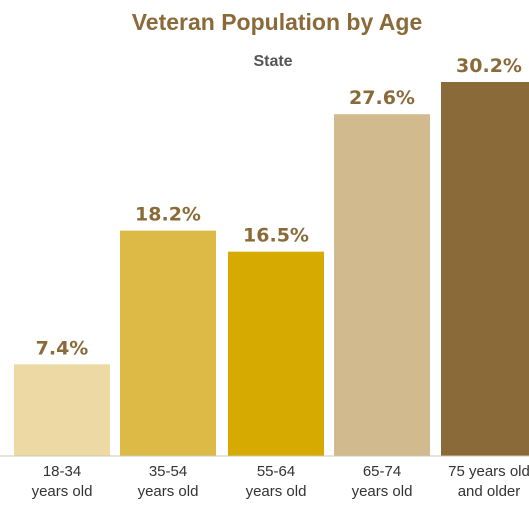 The image size is (529, 507). Describe the element at coordinates (62, 348) in the screenshot. I see `value-label-0: 7.4%` at that location.